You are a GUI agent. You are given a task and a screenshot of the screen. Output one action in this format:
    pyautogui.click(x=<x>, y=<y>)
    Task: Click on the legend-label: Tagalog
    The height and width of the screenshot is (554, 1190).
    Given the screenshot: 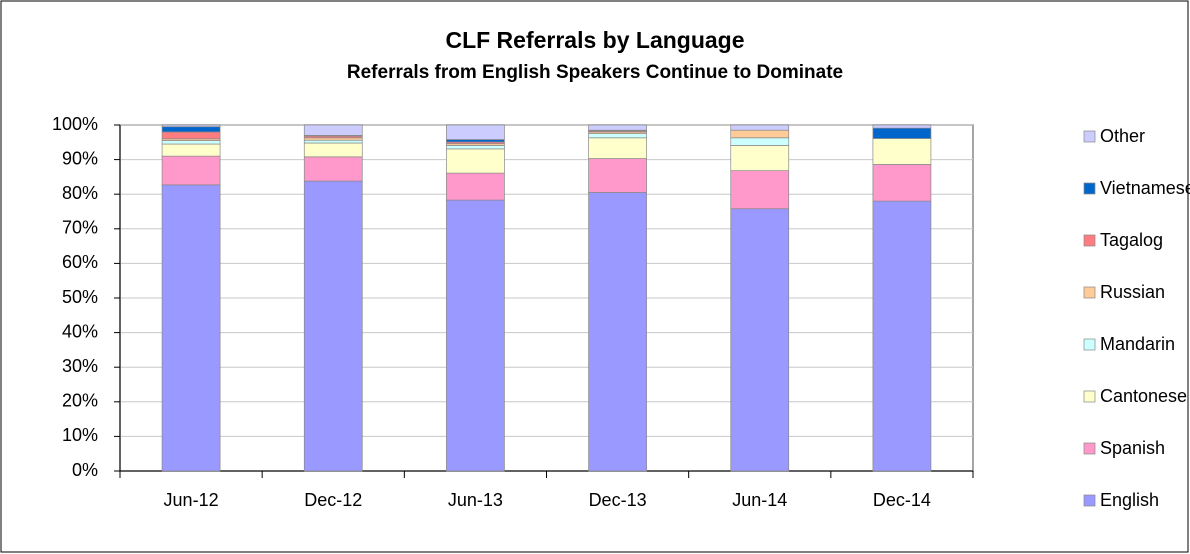 What is the action you would take?
    pyautogui.click(x=1131, y=240)
    